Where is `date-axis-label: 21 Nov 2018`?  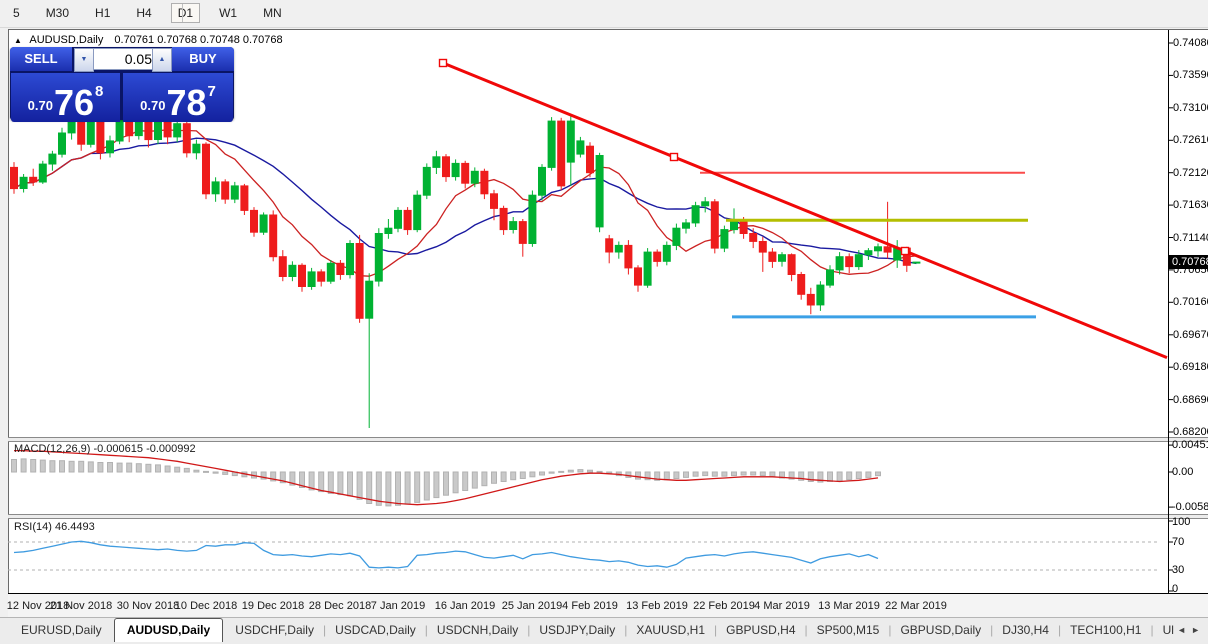
date-axis-label: 21 Nov 2018 is located at coordinates (81, 606).